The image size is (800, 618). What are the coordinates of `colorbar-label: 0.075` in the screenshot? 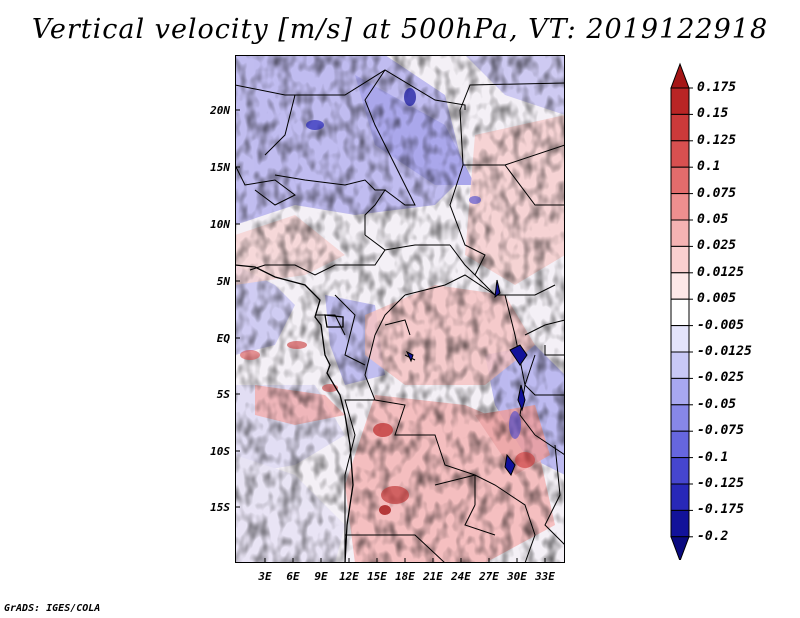 It's located at (717, 193).